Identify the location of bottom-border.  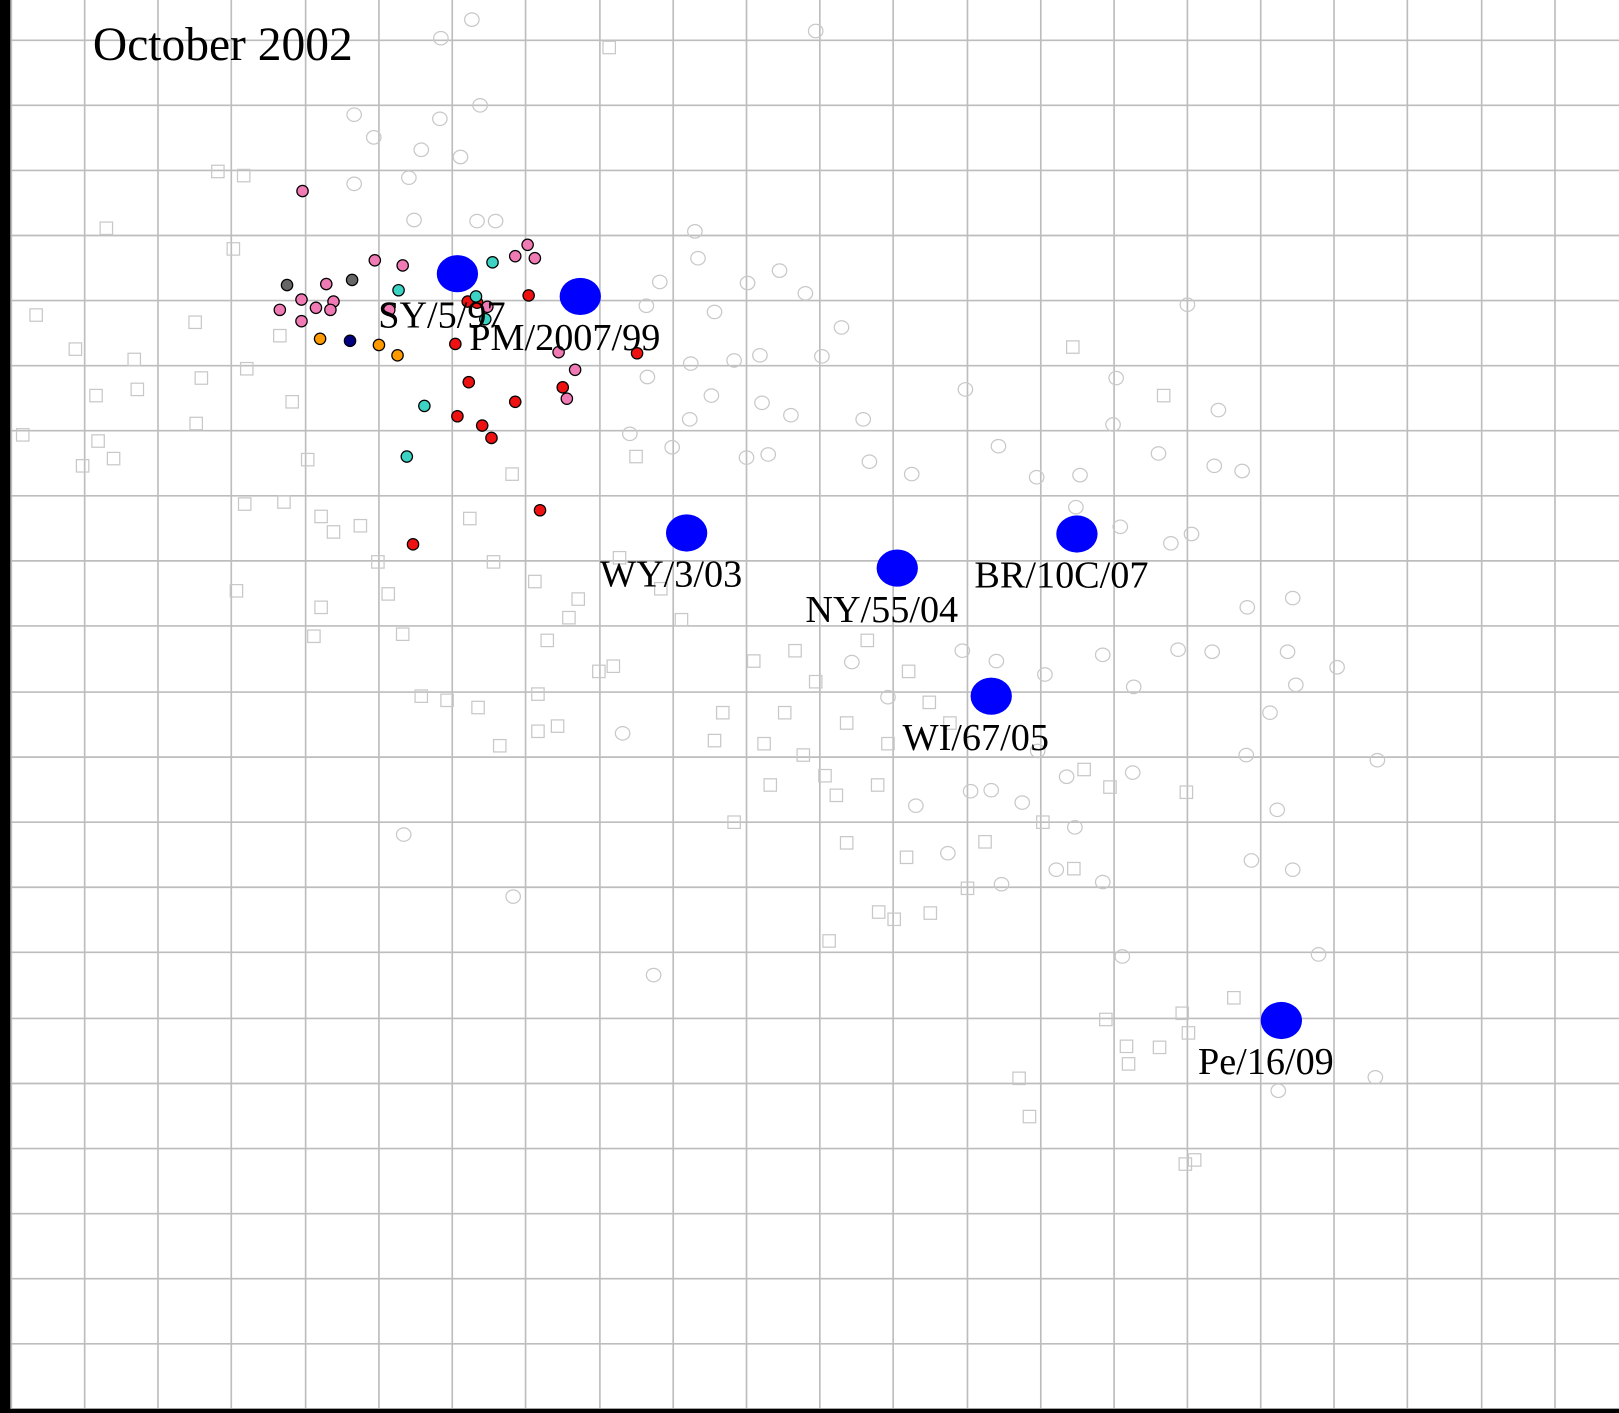
(809, 1410).